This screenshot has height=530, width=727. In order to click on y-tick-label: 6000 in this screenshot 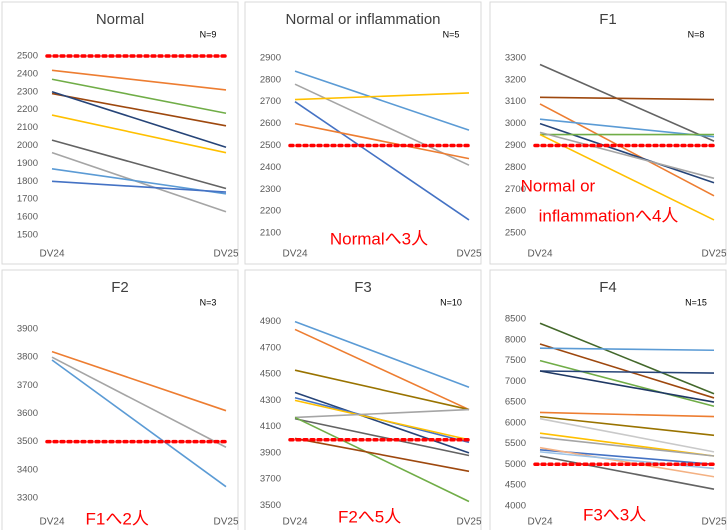, I will do `click(515, 422)`.